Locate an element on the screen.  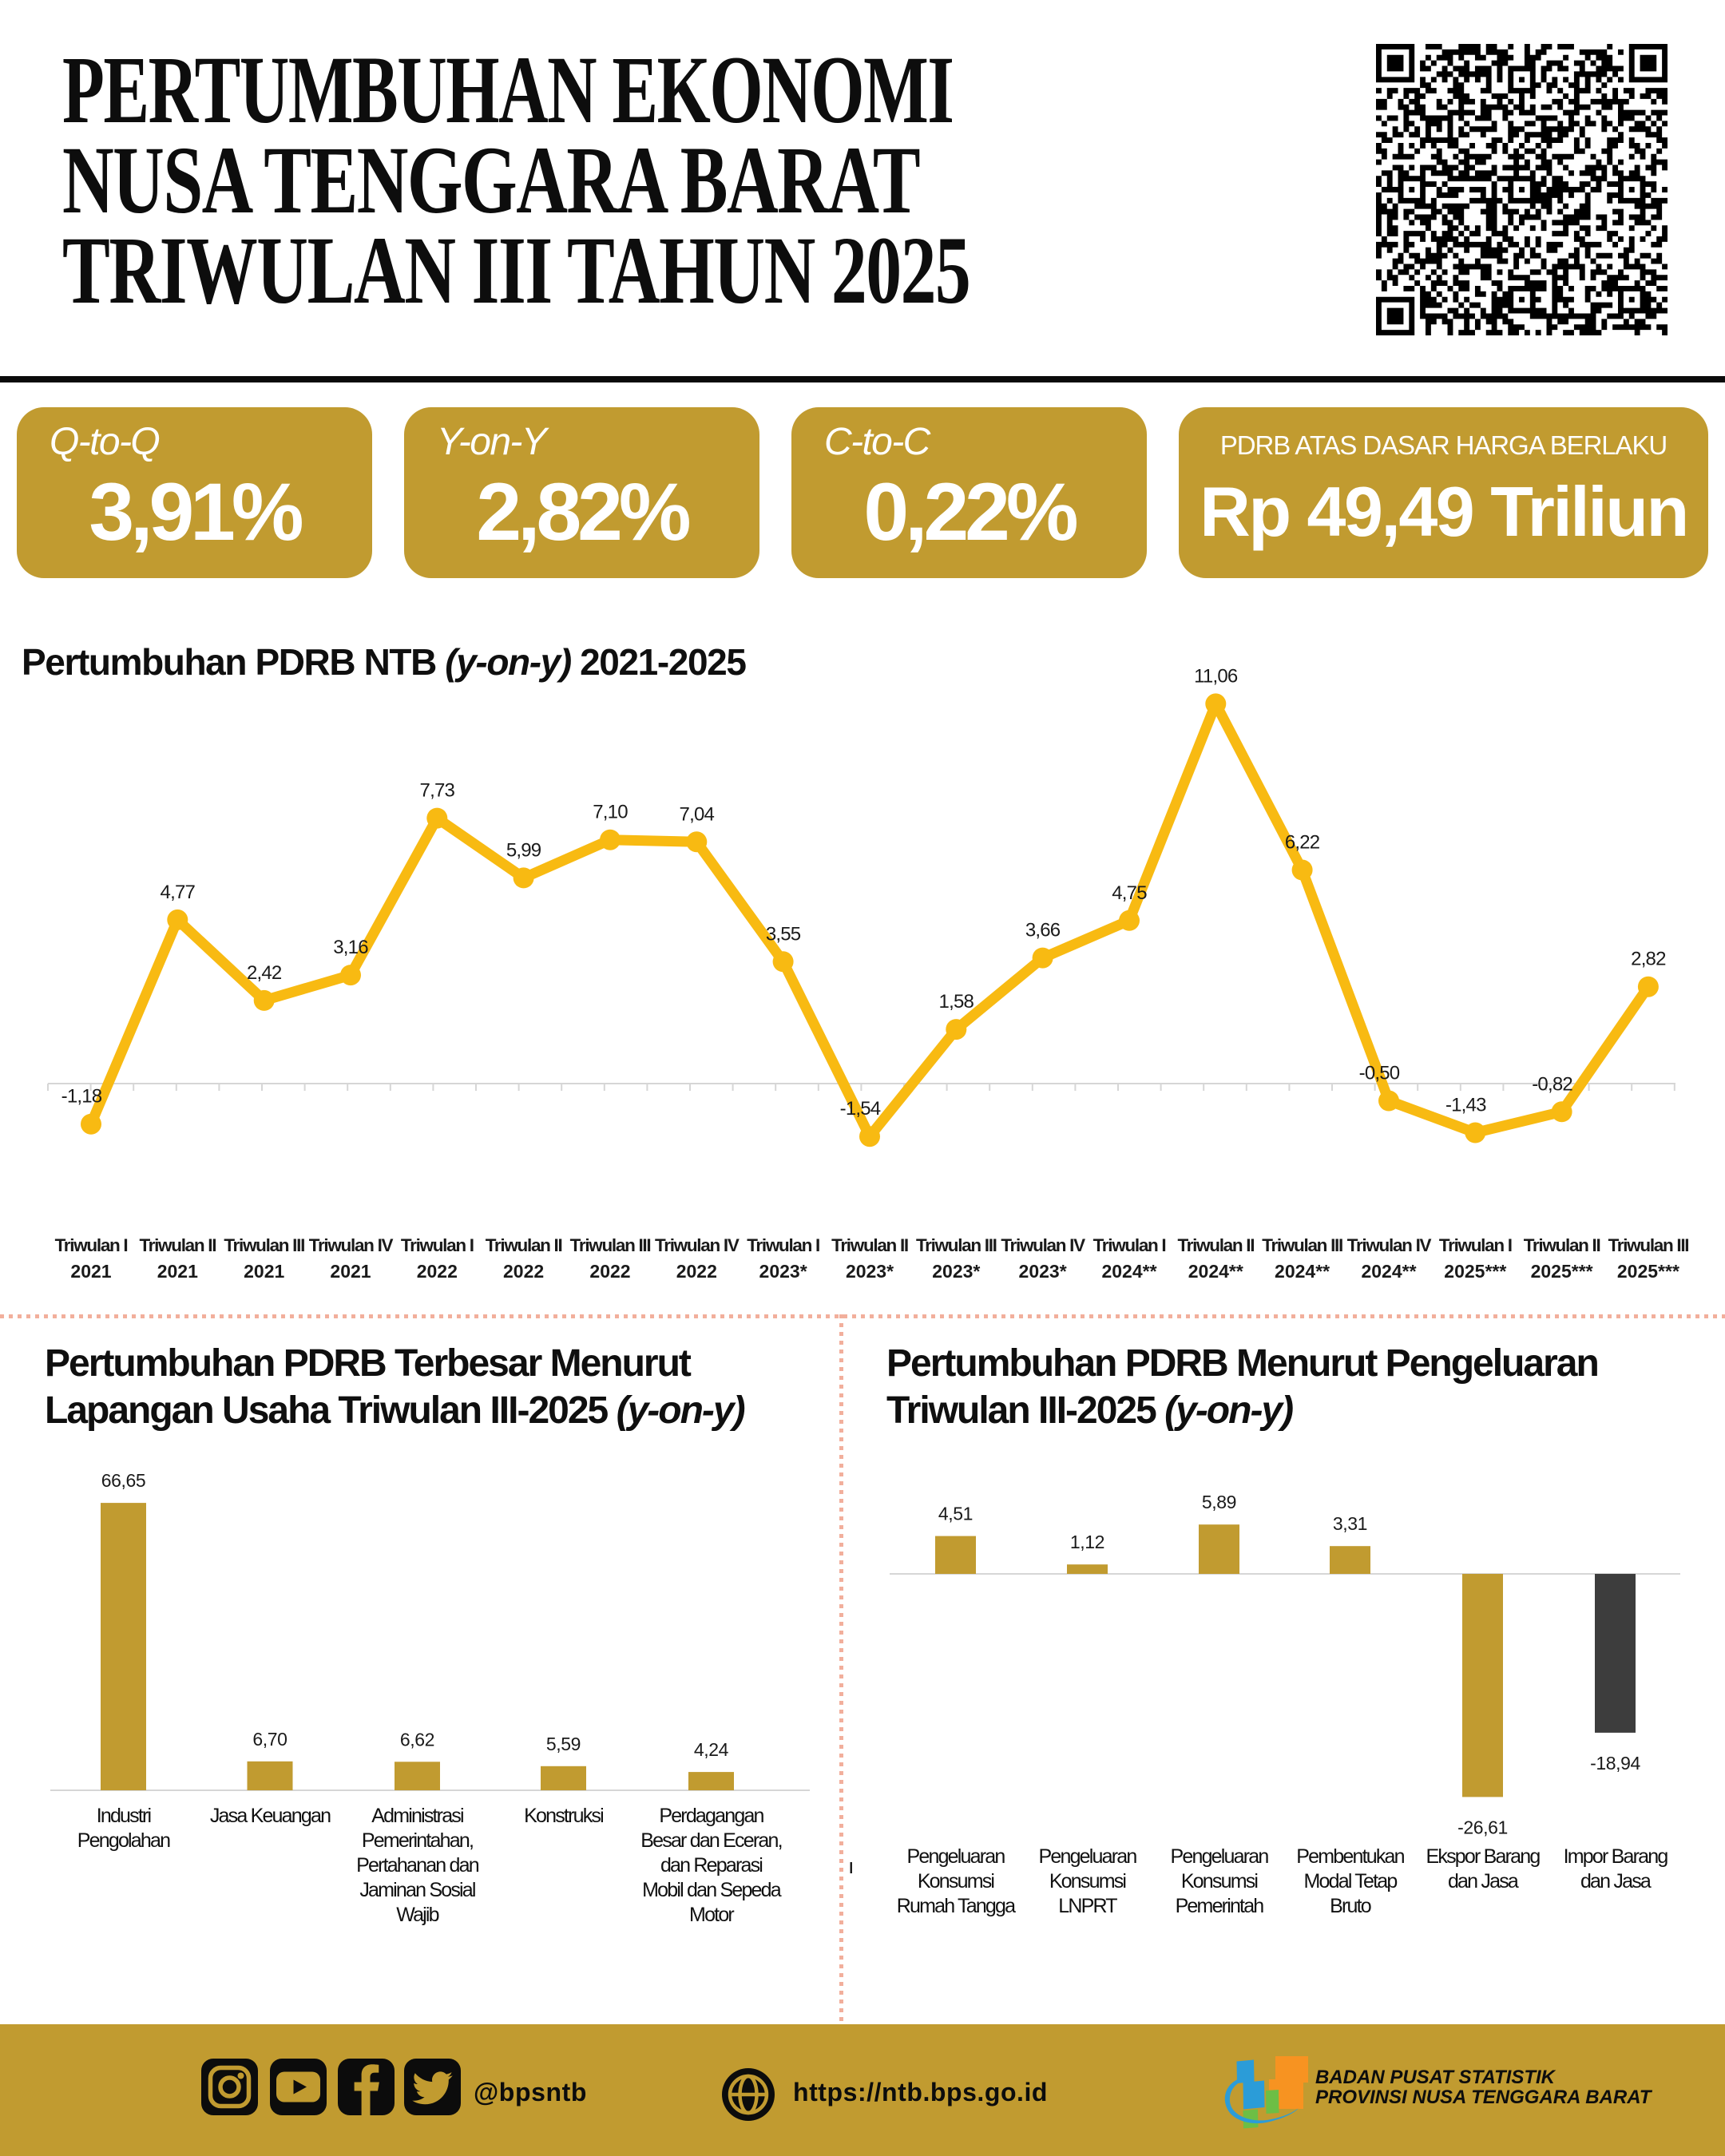
svg-text: 1,12 is located at coordinates (1087, 1542).